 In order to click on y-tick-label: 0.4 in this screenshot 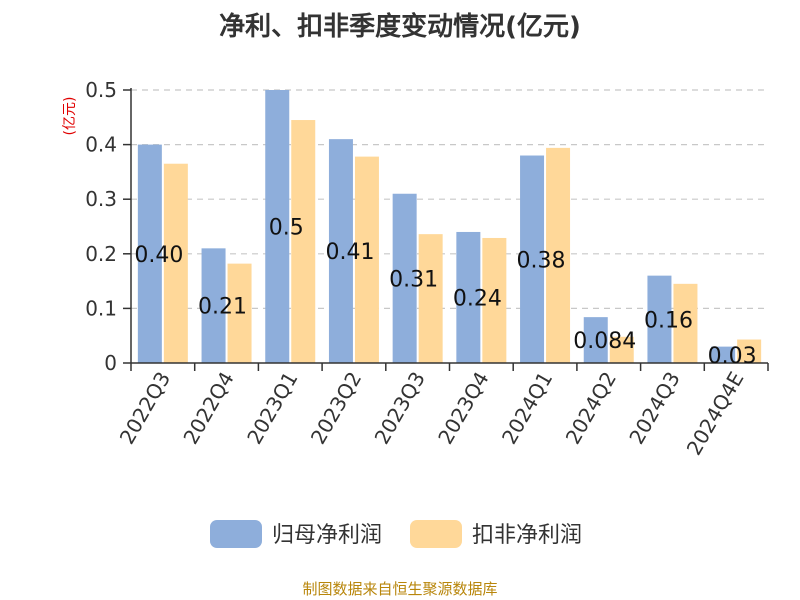, I will do `click(101, 145)`.